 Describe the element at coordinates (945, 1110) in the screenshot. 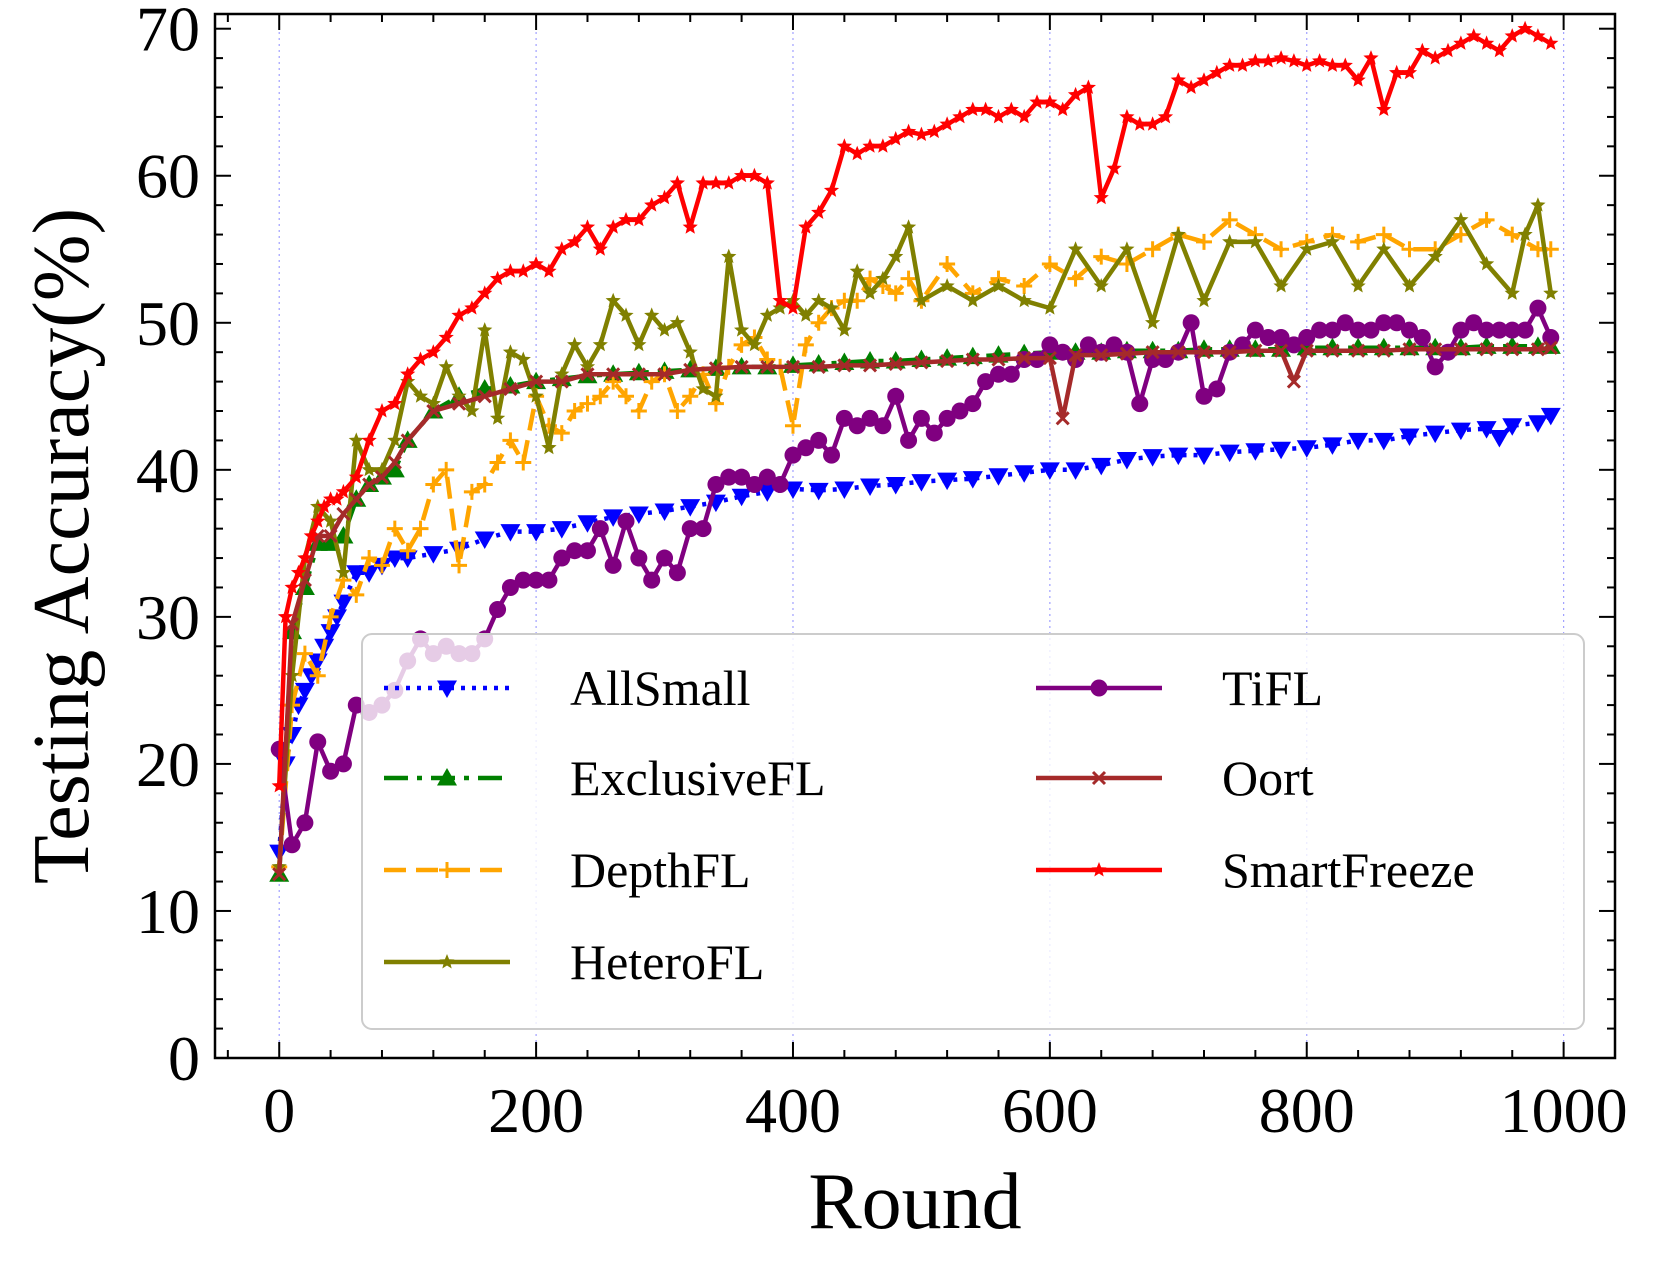

I see `x-tick-labels: 0 200 400 600 800 1000` at that location.